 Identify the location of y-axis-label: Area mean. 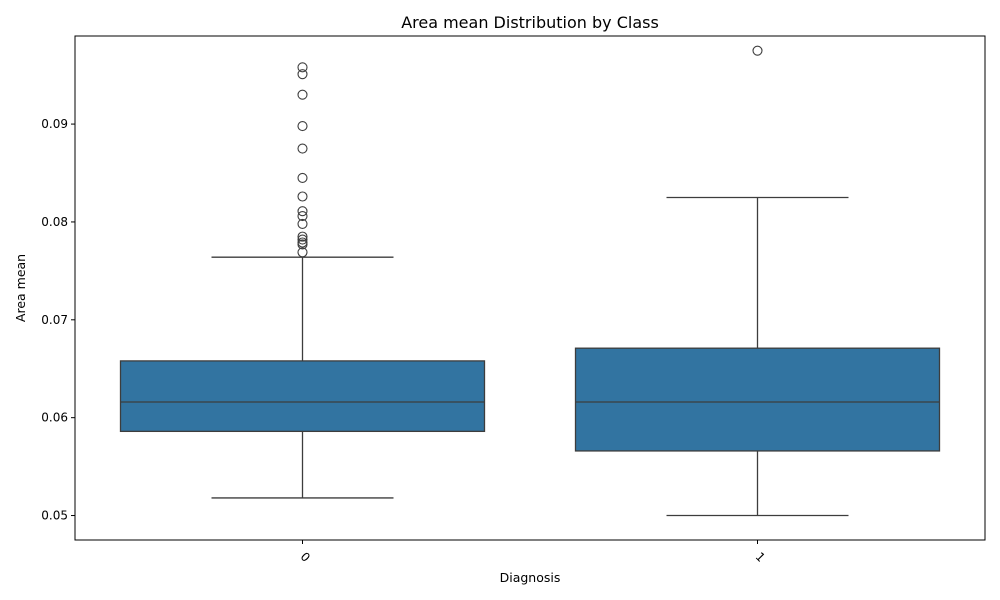
(20, 288).